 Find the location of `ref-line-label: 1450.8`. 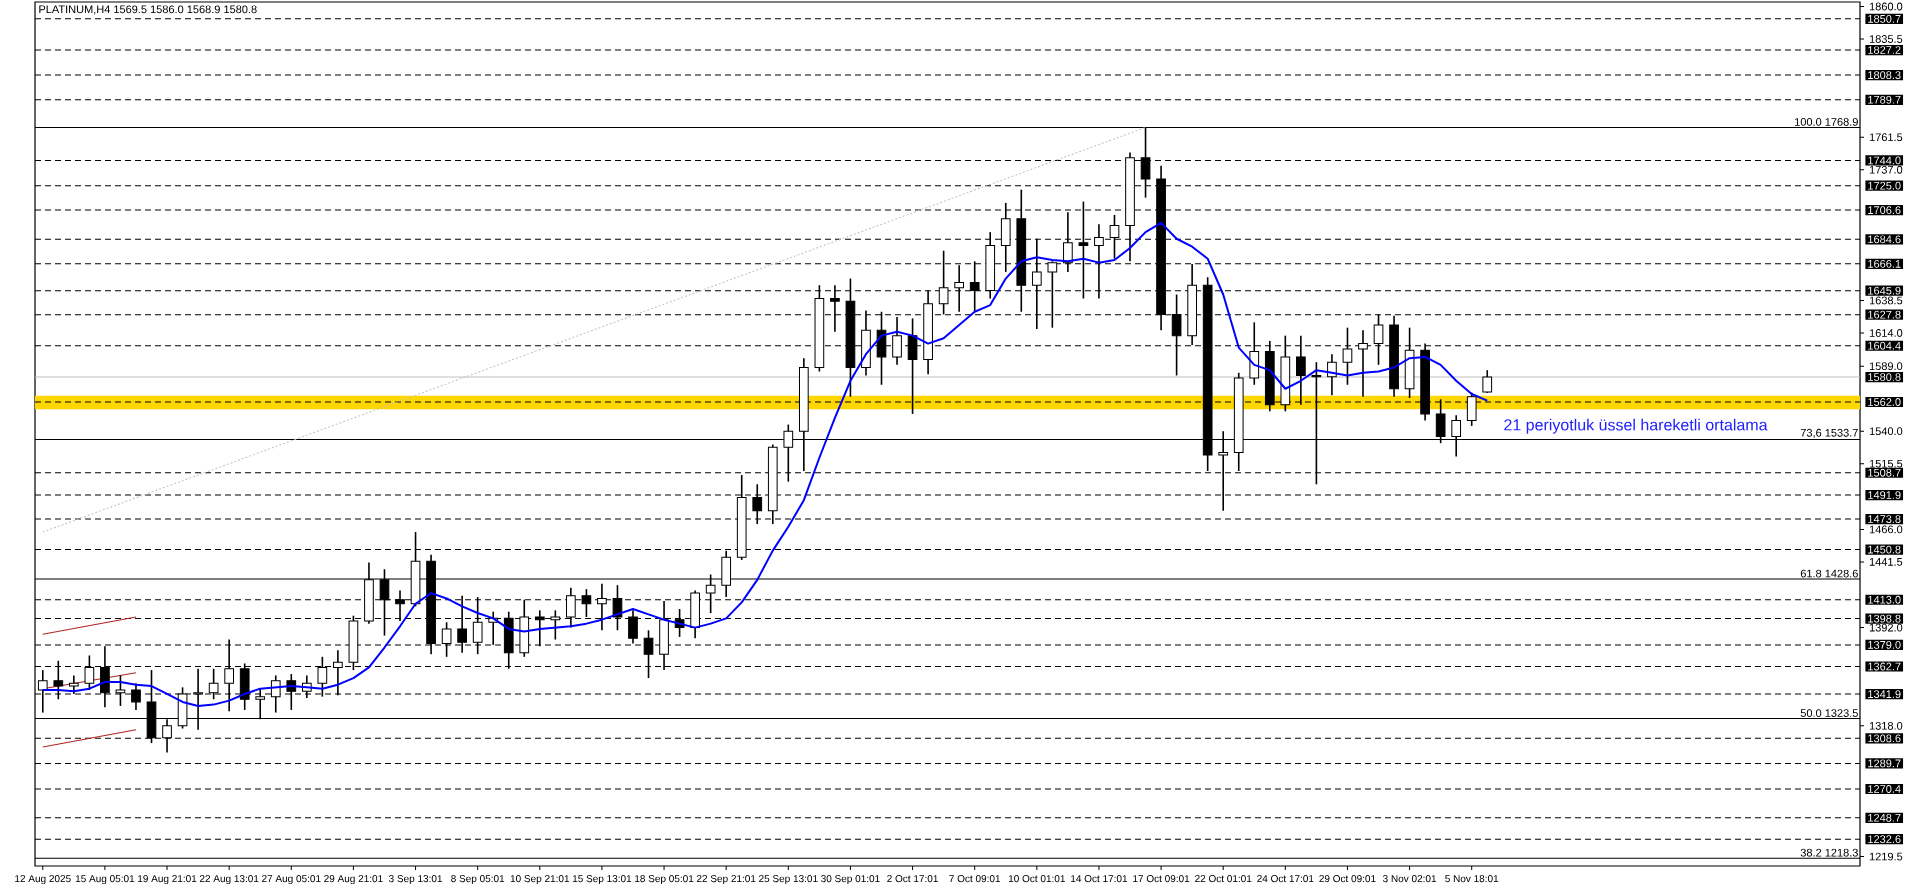

ref-line-label: 1450.8 is located at coordinates (1884, 549).